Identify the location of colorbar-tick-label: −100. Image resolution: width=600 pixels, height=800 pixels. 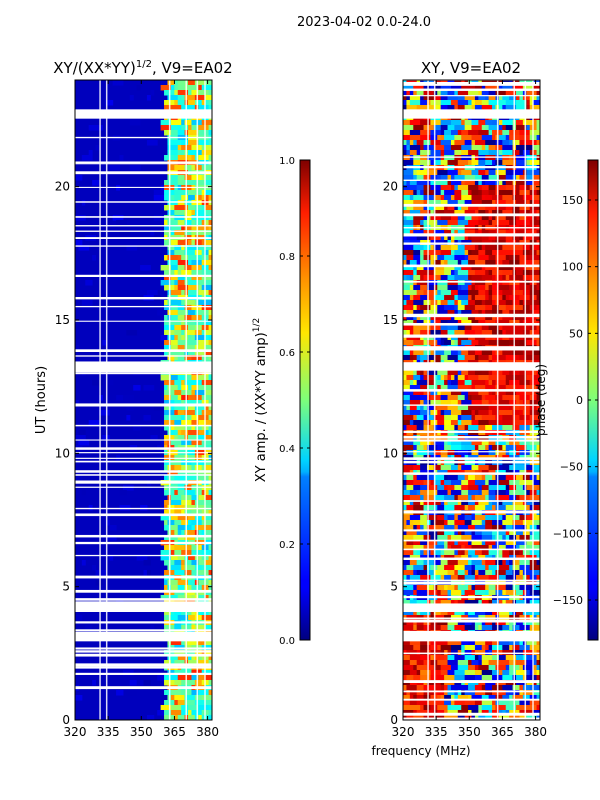
(568, 533).